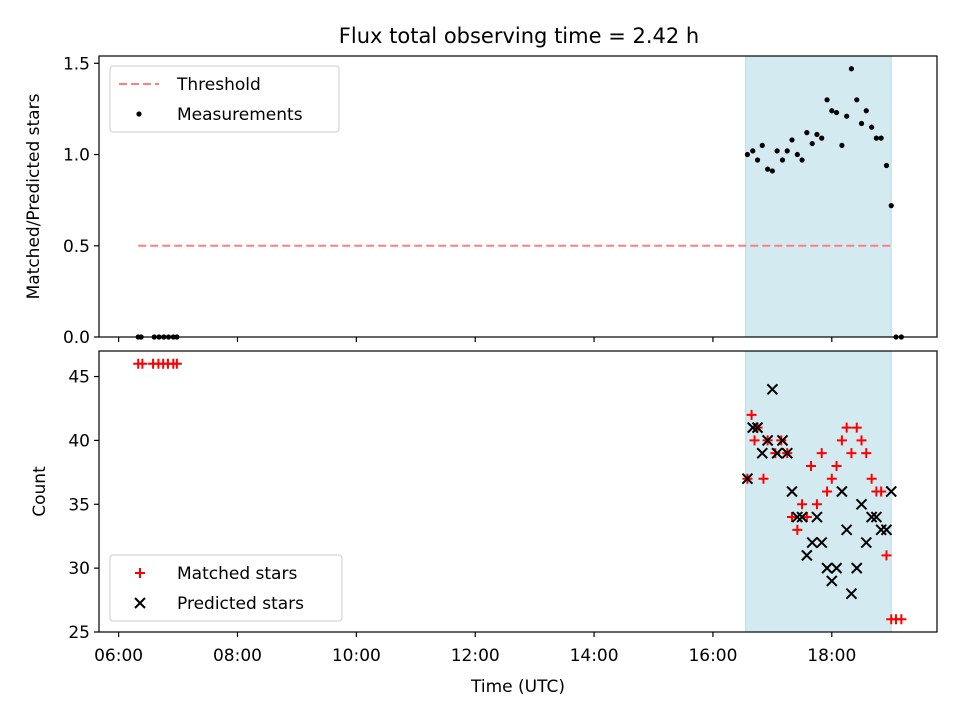 Image resolution: width=960 pixels, height=720 pixels. I want to click on legend-label: Matched stars, so click(237, 574).